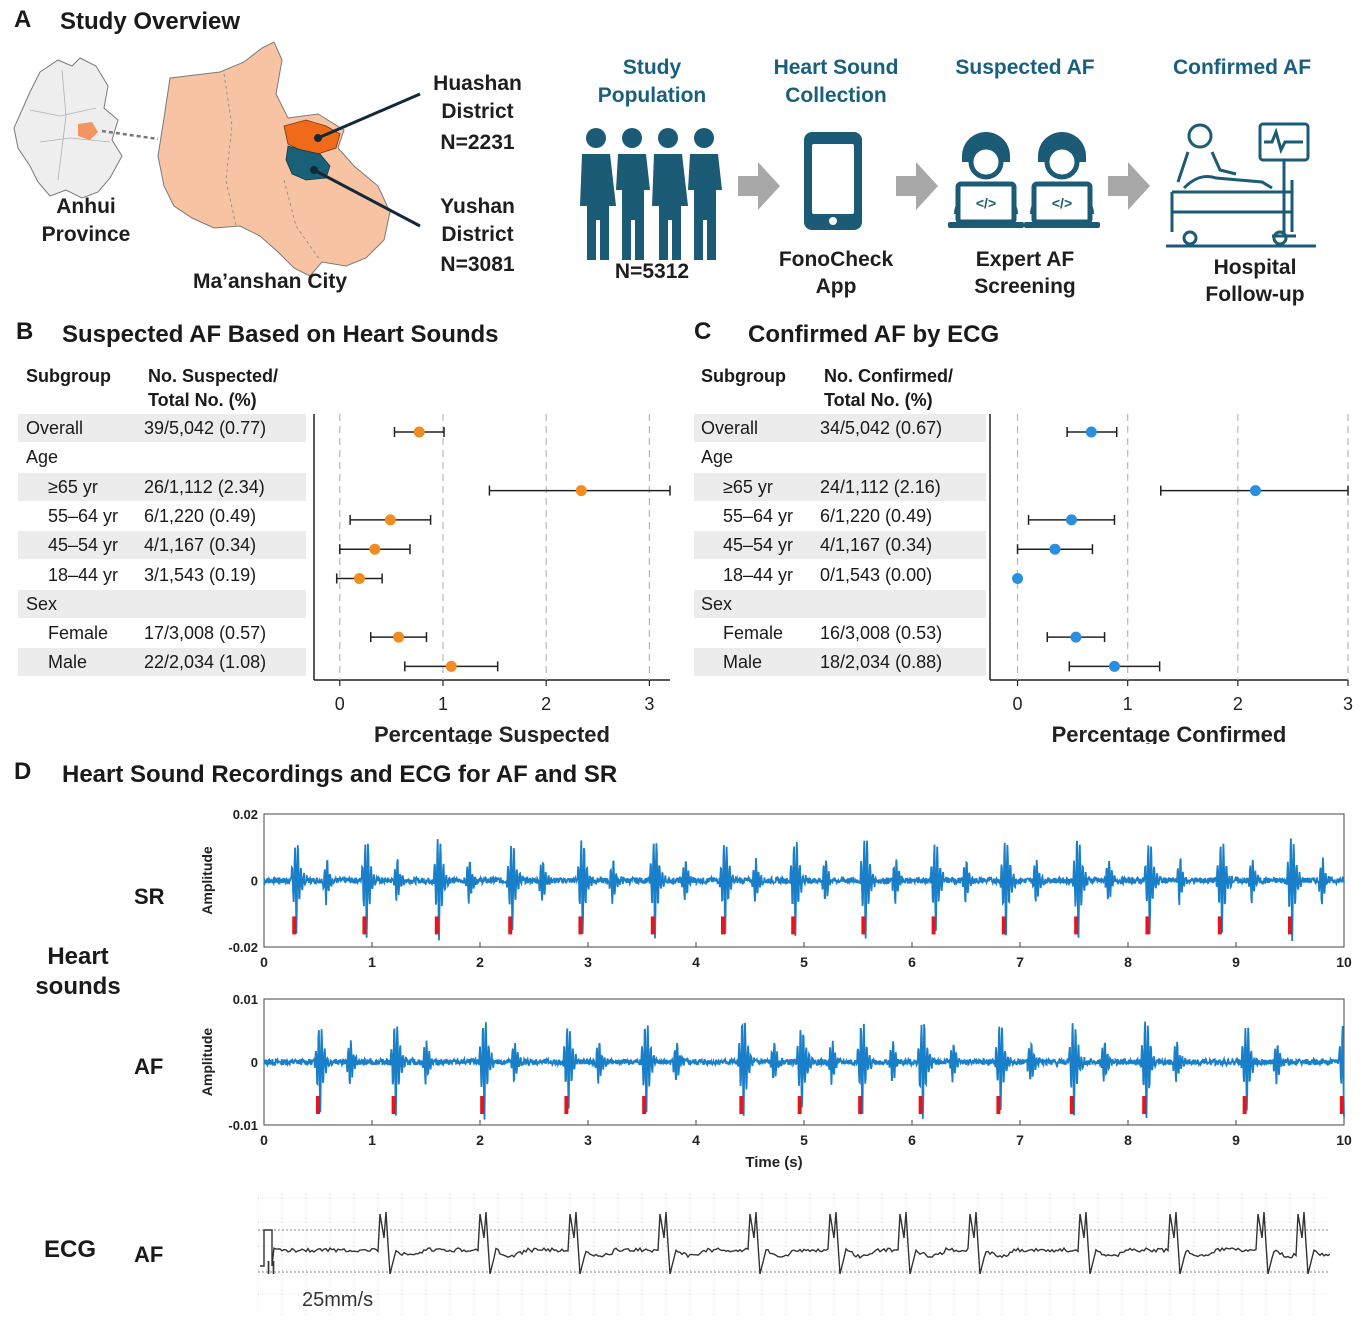  I want to click on row-label: Overall, so click(55, 428).